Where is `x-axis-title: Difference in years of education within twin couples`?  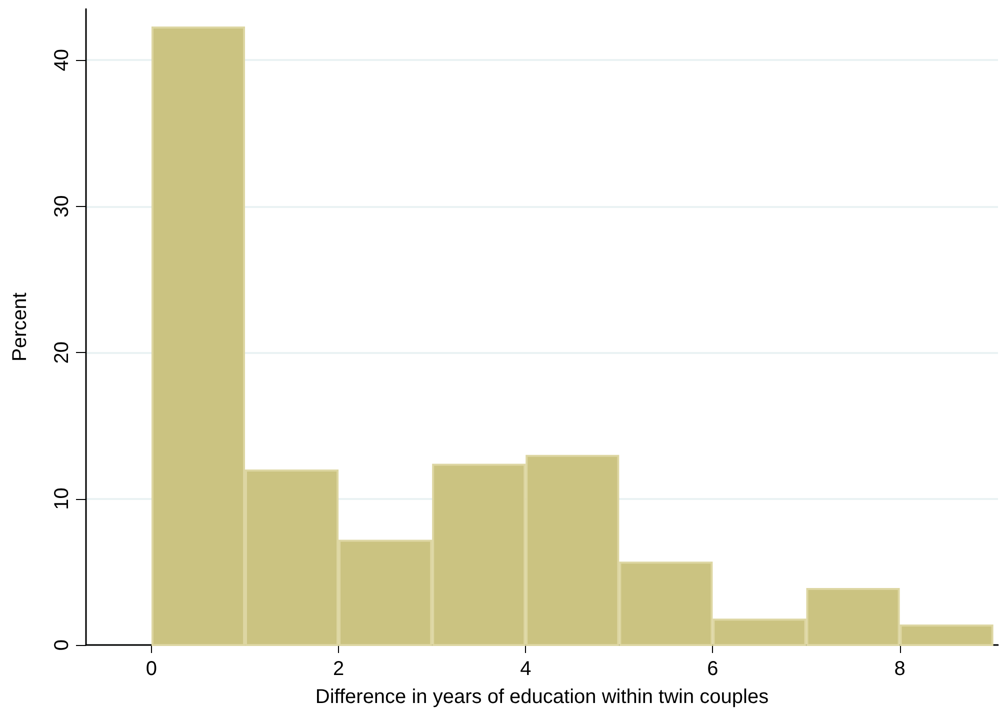 x-axis-title: Difference in years of education within twin couples is located at coordinates (542, 697).